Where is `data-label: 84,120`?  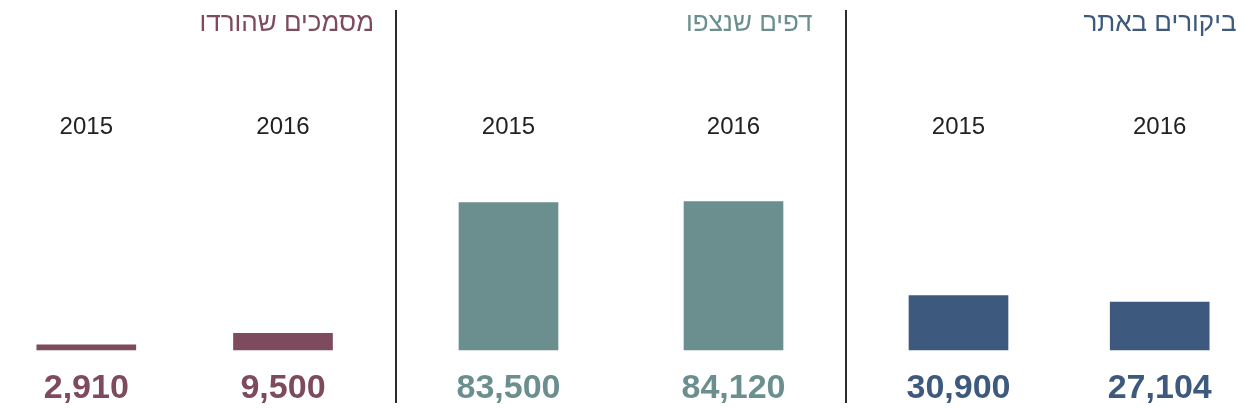 data-label: 84,120 is located at coordinates (733, 386).